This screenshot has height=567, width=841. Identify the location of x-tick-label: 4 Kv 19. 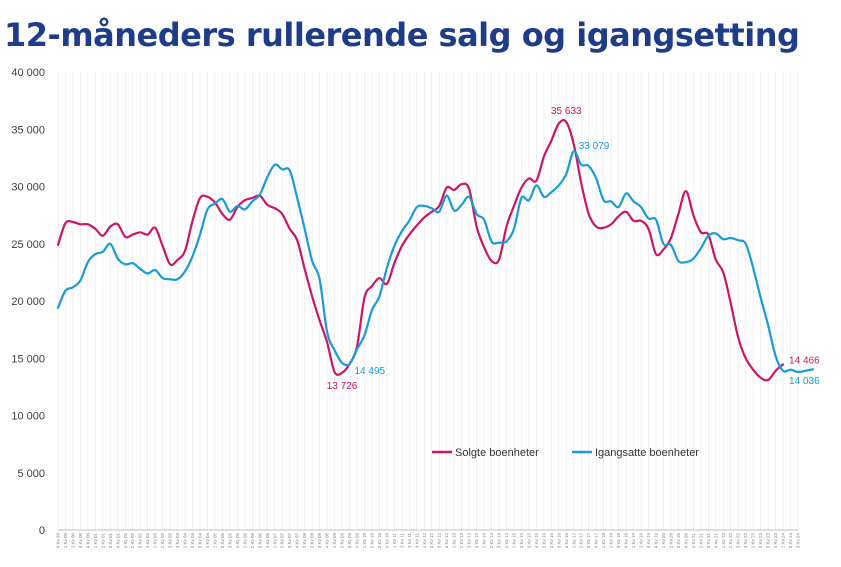
(655, 541).